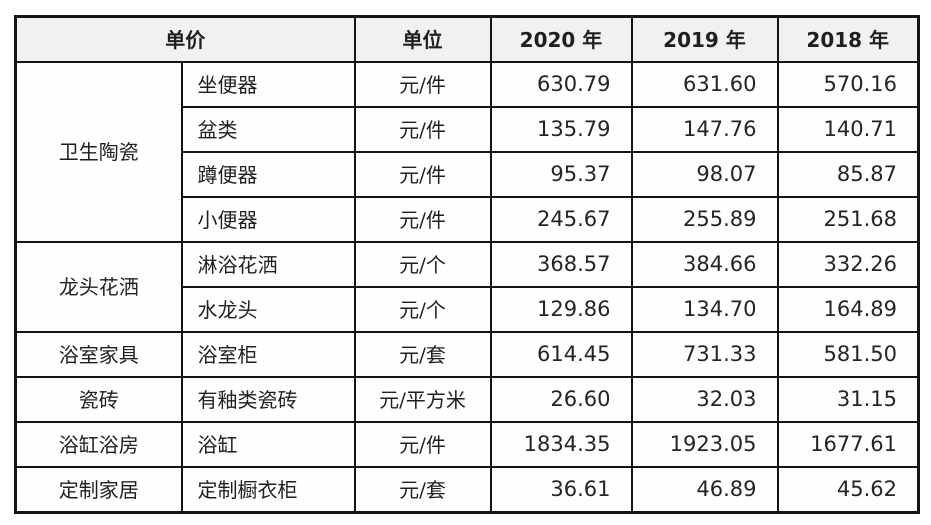  I want to click on header-year-2019: 2019 年, so click(704, 39).